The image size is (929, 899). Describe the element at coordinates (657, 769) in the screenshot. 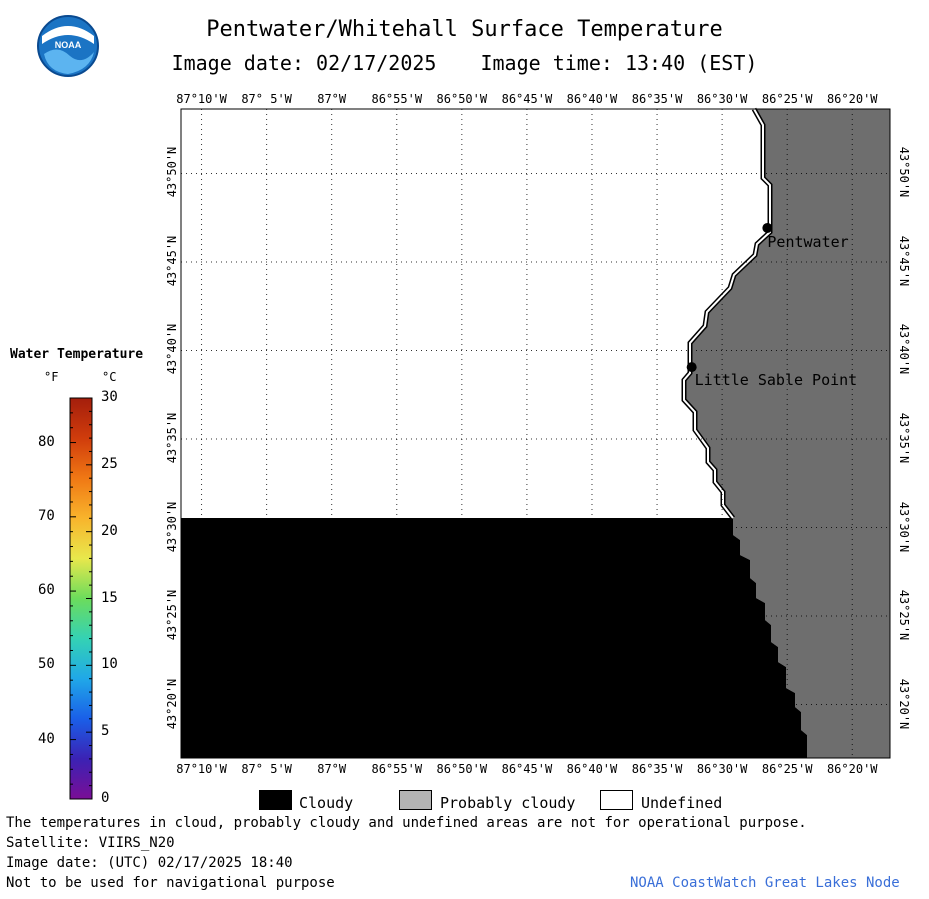

I see `longitude-label-bottom: 86°35'W` at that location.